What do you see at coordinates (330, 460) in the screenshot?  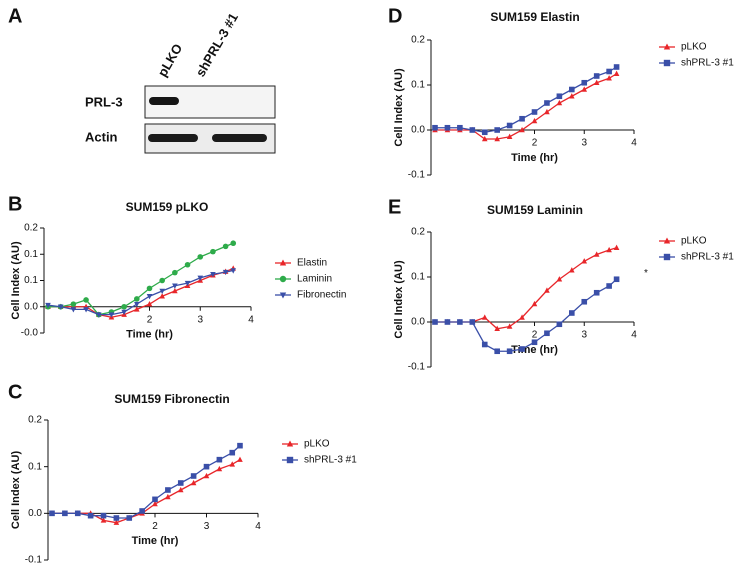 I see `legend-label: shPRL-3 #1` at bounding box center [330, 460].